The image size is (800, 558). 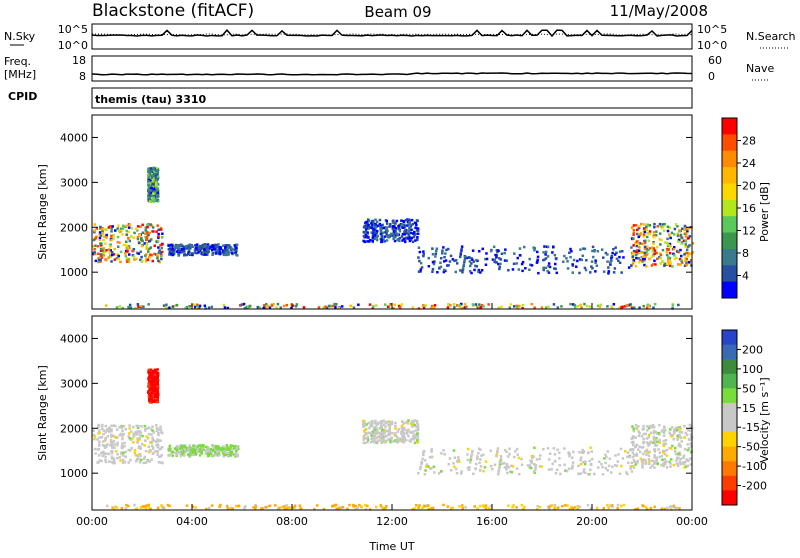 What do you see at coordinates (74, 137) in the screenshot?
I see `power-ytick-label-3: 4000` at bounding box center [74, 137].